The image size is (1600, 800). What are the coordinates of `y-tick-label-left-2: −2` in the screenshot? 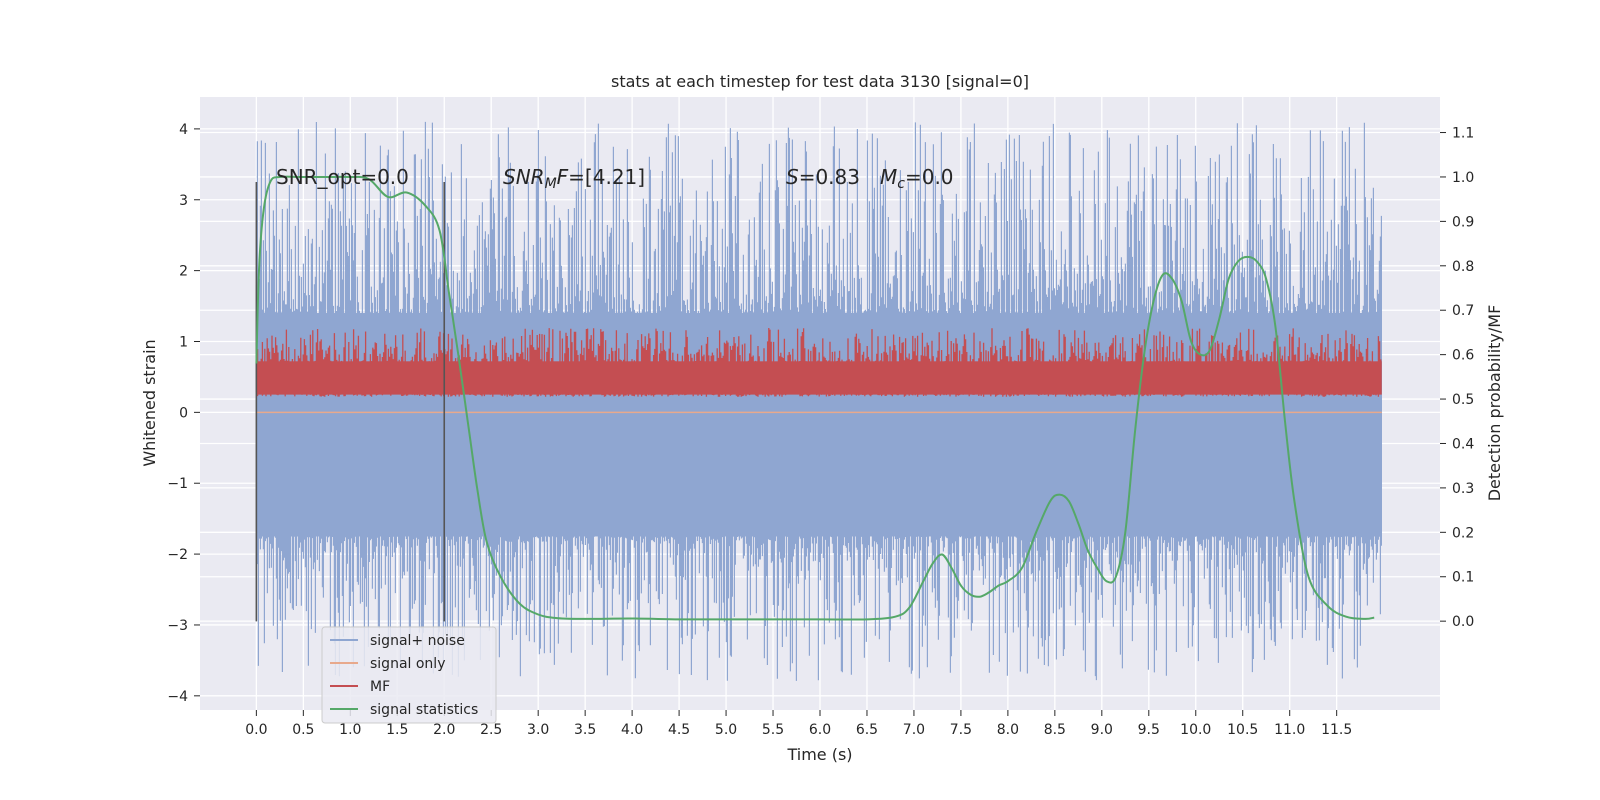 It's located at (177, 555).